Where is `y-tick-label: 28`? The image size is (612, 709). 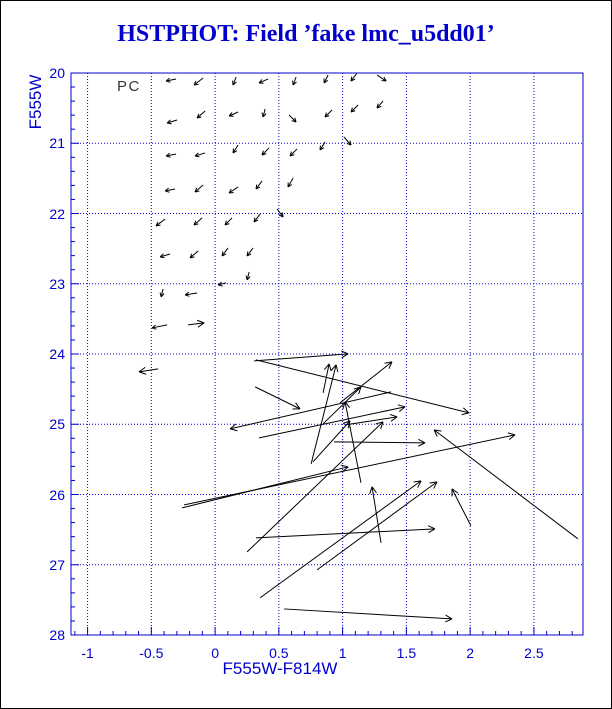
y-tick-label: 28 is located at coordinates (57, 635).